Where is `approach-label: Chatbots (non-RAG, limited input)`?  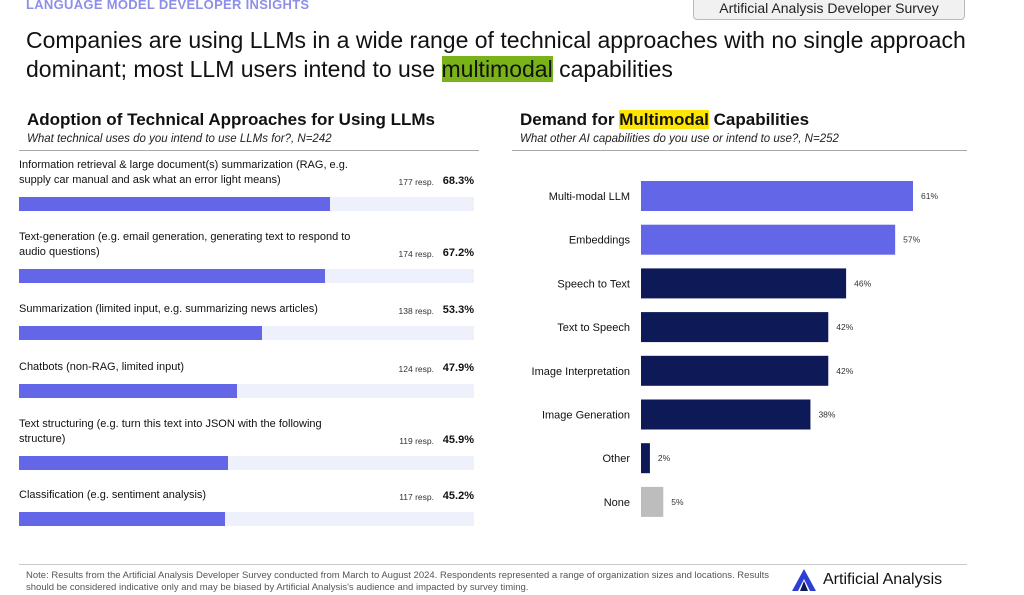 approach-label: Chatbots (non-RAG, limited input) is located at coordinates (102, 367).